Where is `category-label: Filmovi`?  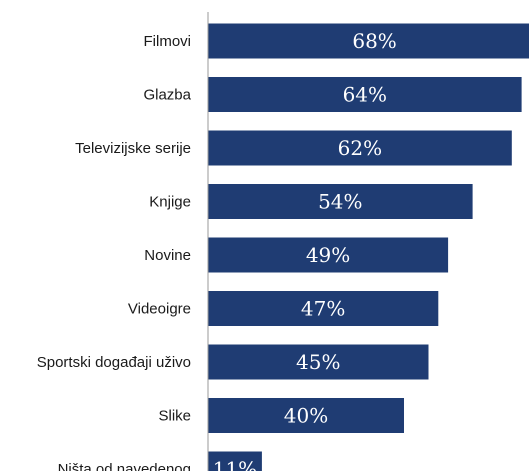 category-label: Filmovi is located at coordinates (168, 41).